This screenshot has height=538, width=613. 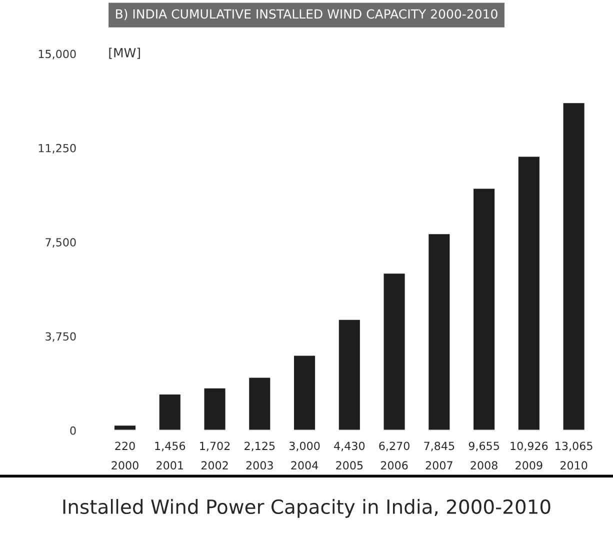 What do you see at coordinates (214, 465) in the screenshot?
I see `x-tick-label: 2002` at bounding box center [214, 465].